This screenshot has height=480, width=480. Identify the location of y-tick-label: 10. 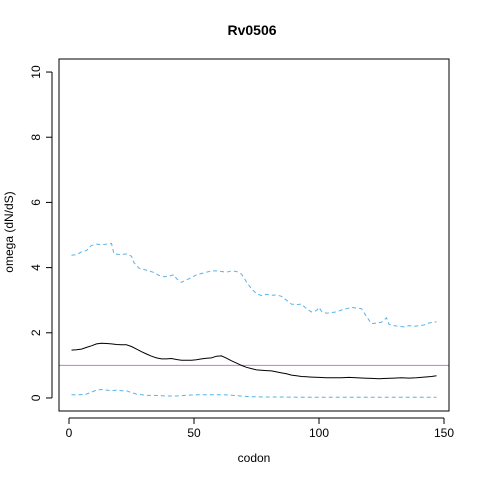
(36, 72).